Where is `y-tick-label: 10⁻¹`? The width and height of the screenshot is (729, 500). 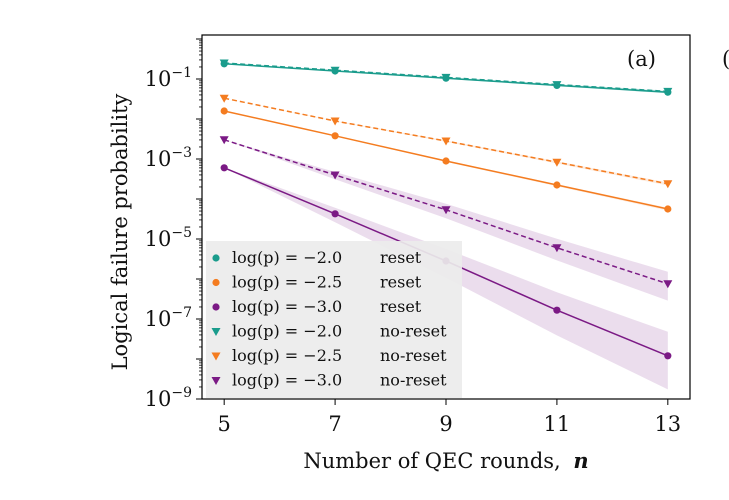
y-tick-label: 10⁻¹ is located at coordinates (168, 78).